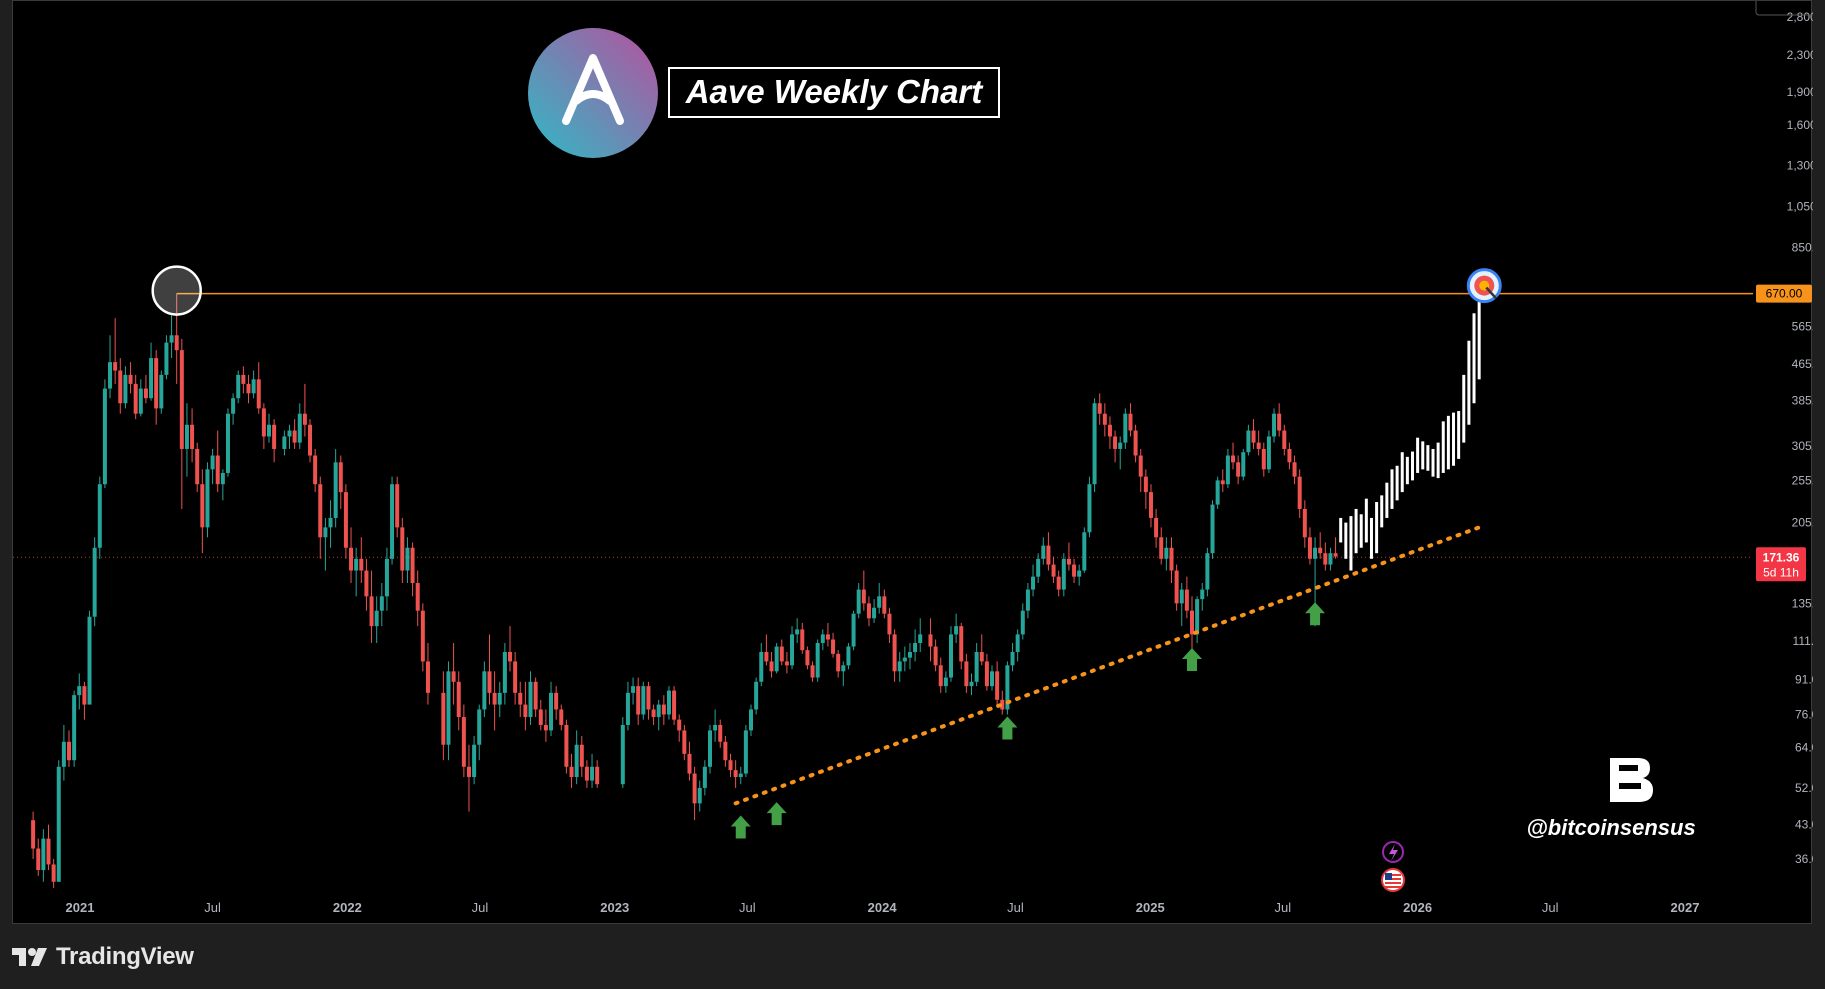 This screenshot has height=989, width=1825. I want to click on time-axis-label: Jul, so click(747, 907).